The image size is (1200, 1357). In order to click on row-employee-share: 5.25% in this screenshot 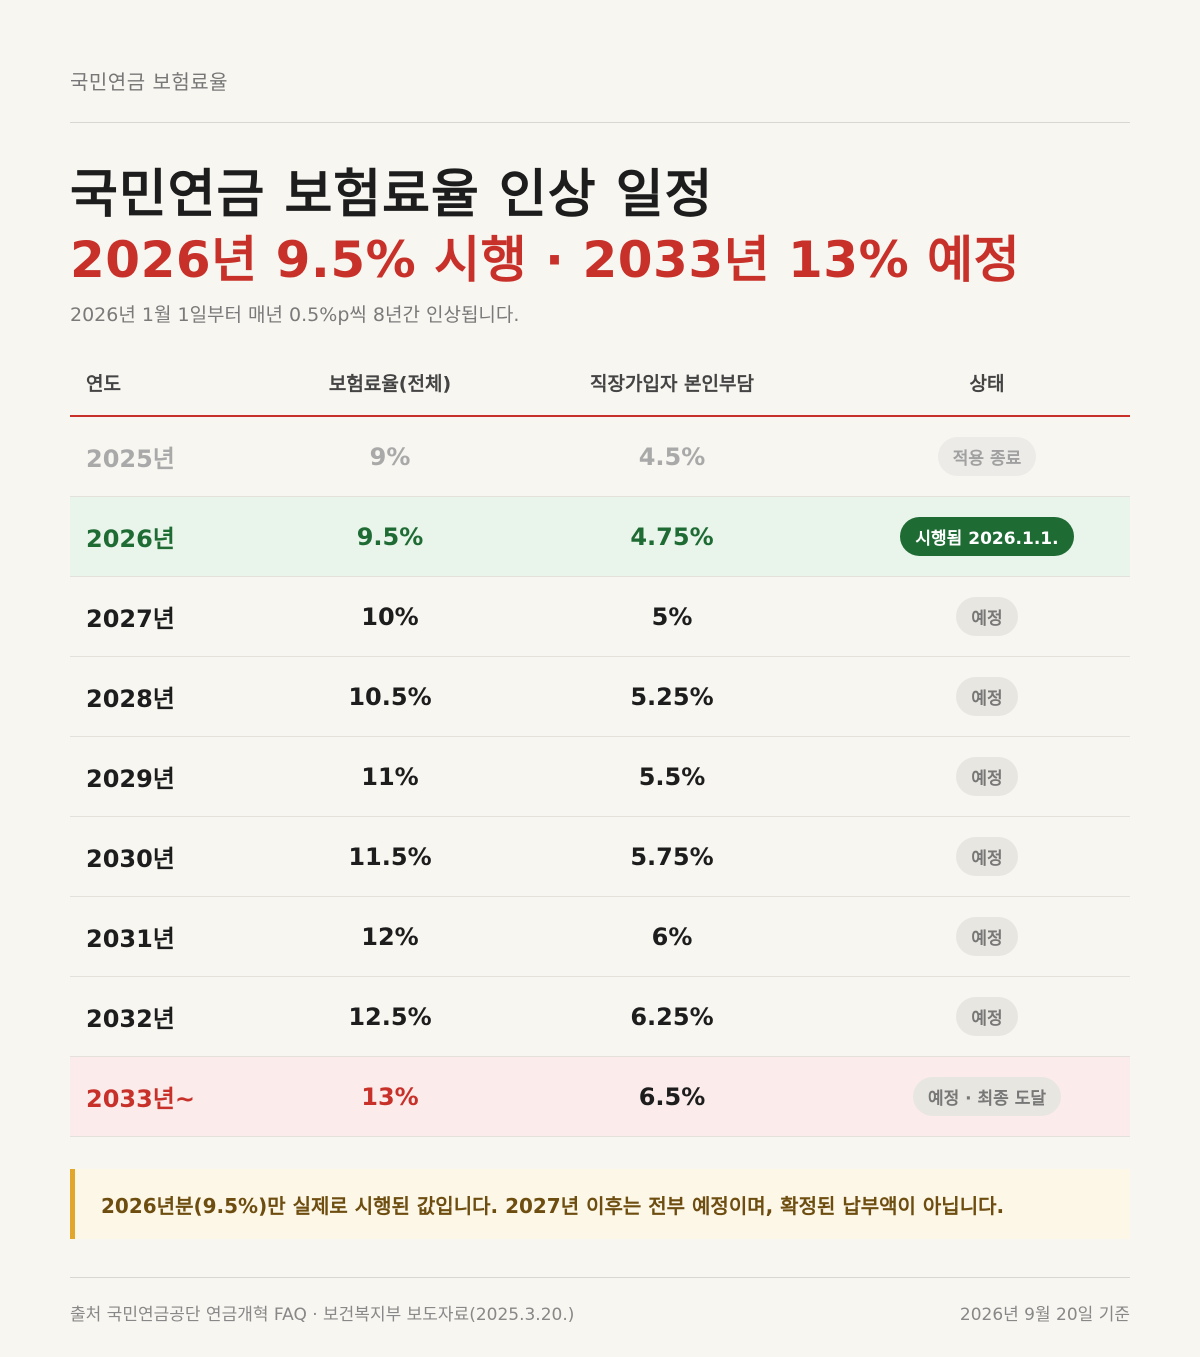, I will do `click(672, 696)`.